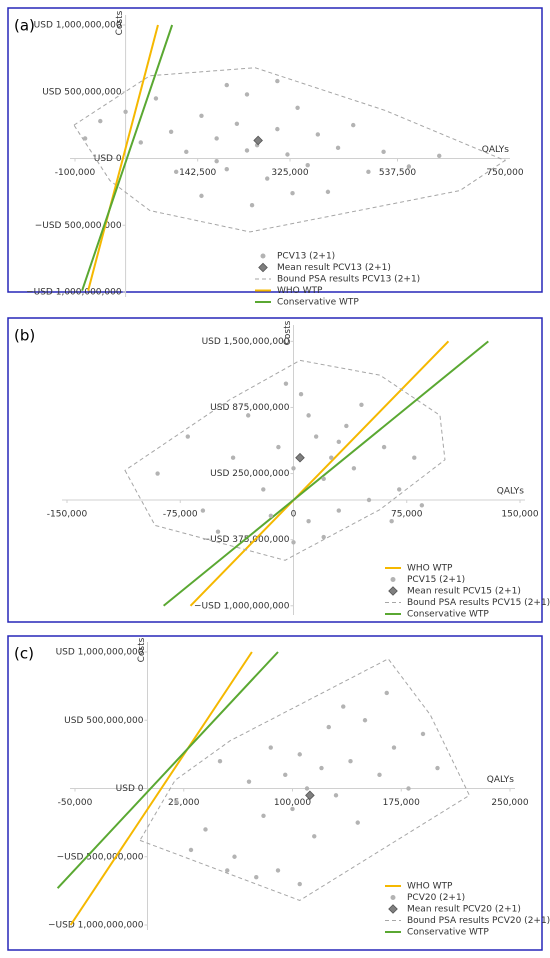 The image size is (550, 958). Describe the element at coordinates (292, 803) in the screenshot. I see `x-tick-label: 100,000` at that location.